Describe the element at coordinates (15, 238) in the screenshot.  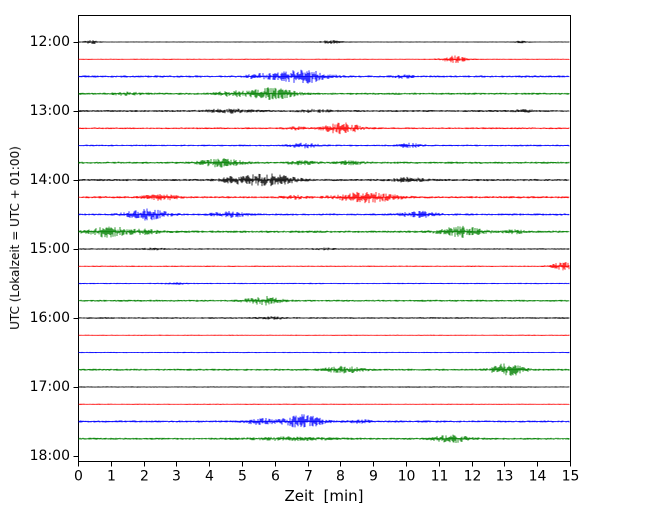
I see `y-axis-label: UTC (Lokalzeit = UTC + 01:00)` at that location.